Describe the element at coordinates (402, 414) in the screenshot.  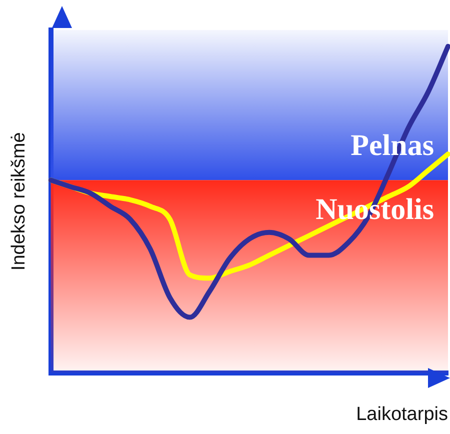
I see `x-axis-title: Laikotarpis` at that location.